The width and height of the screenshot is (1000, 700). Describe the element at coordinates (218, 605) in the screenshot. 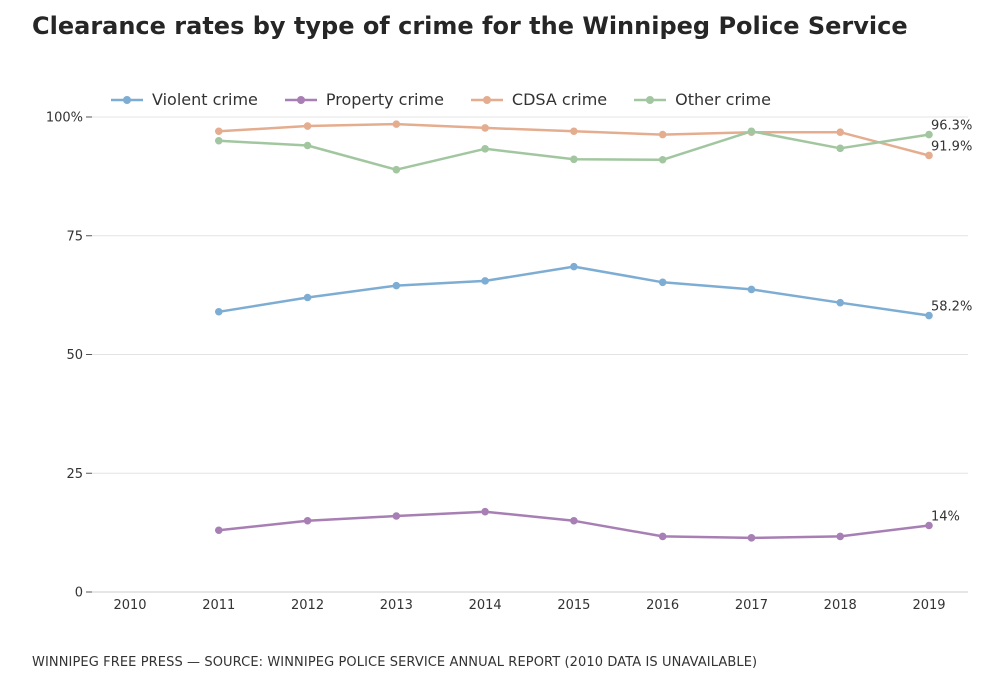

I see `x-tick-label-2011: 2011` at that location.